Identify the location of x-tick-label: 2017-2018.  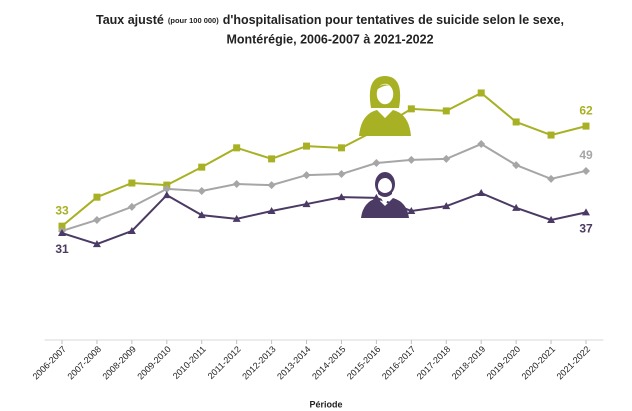
(434, 363).